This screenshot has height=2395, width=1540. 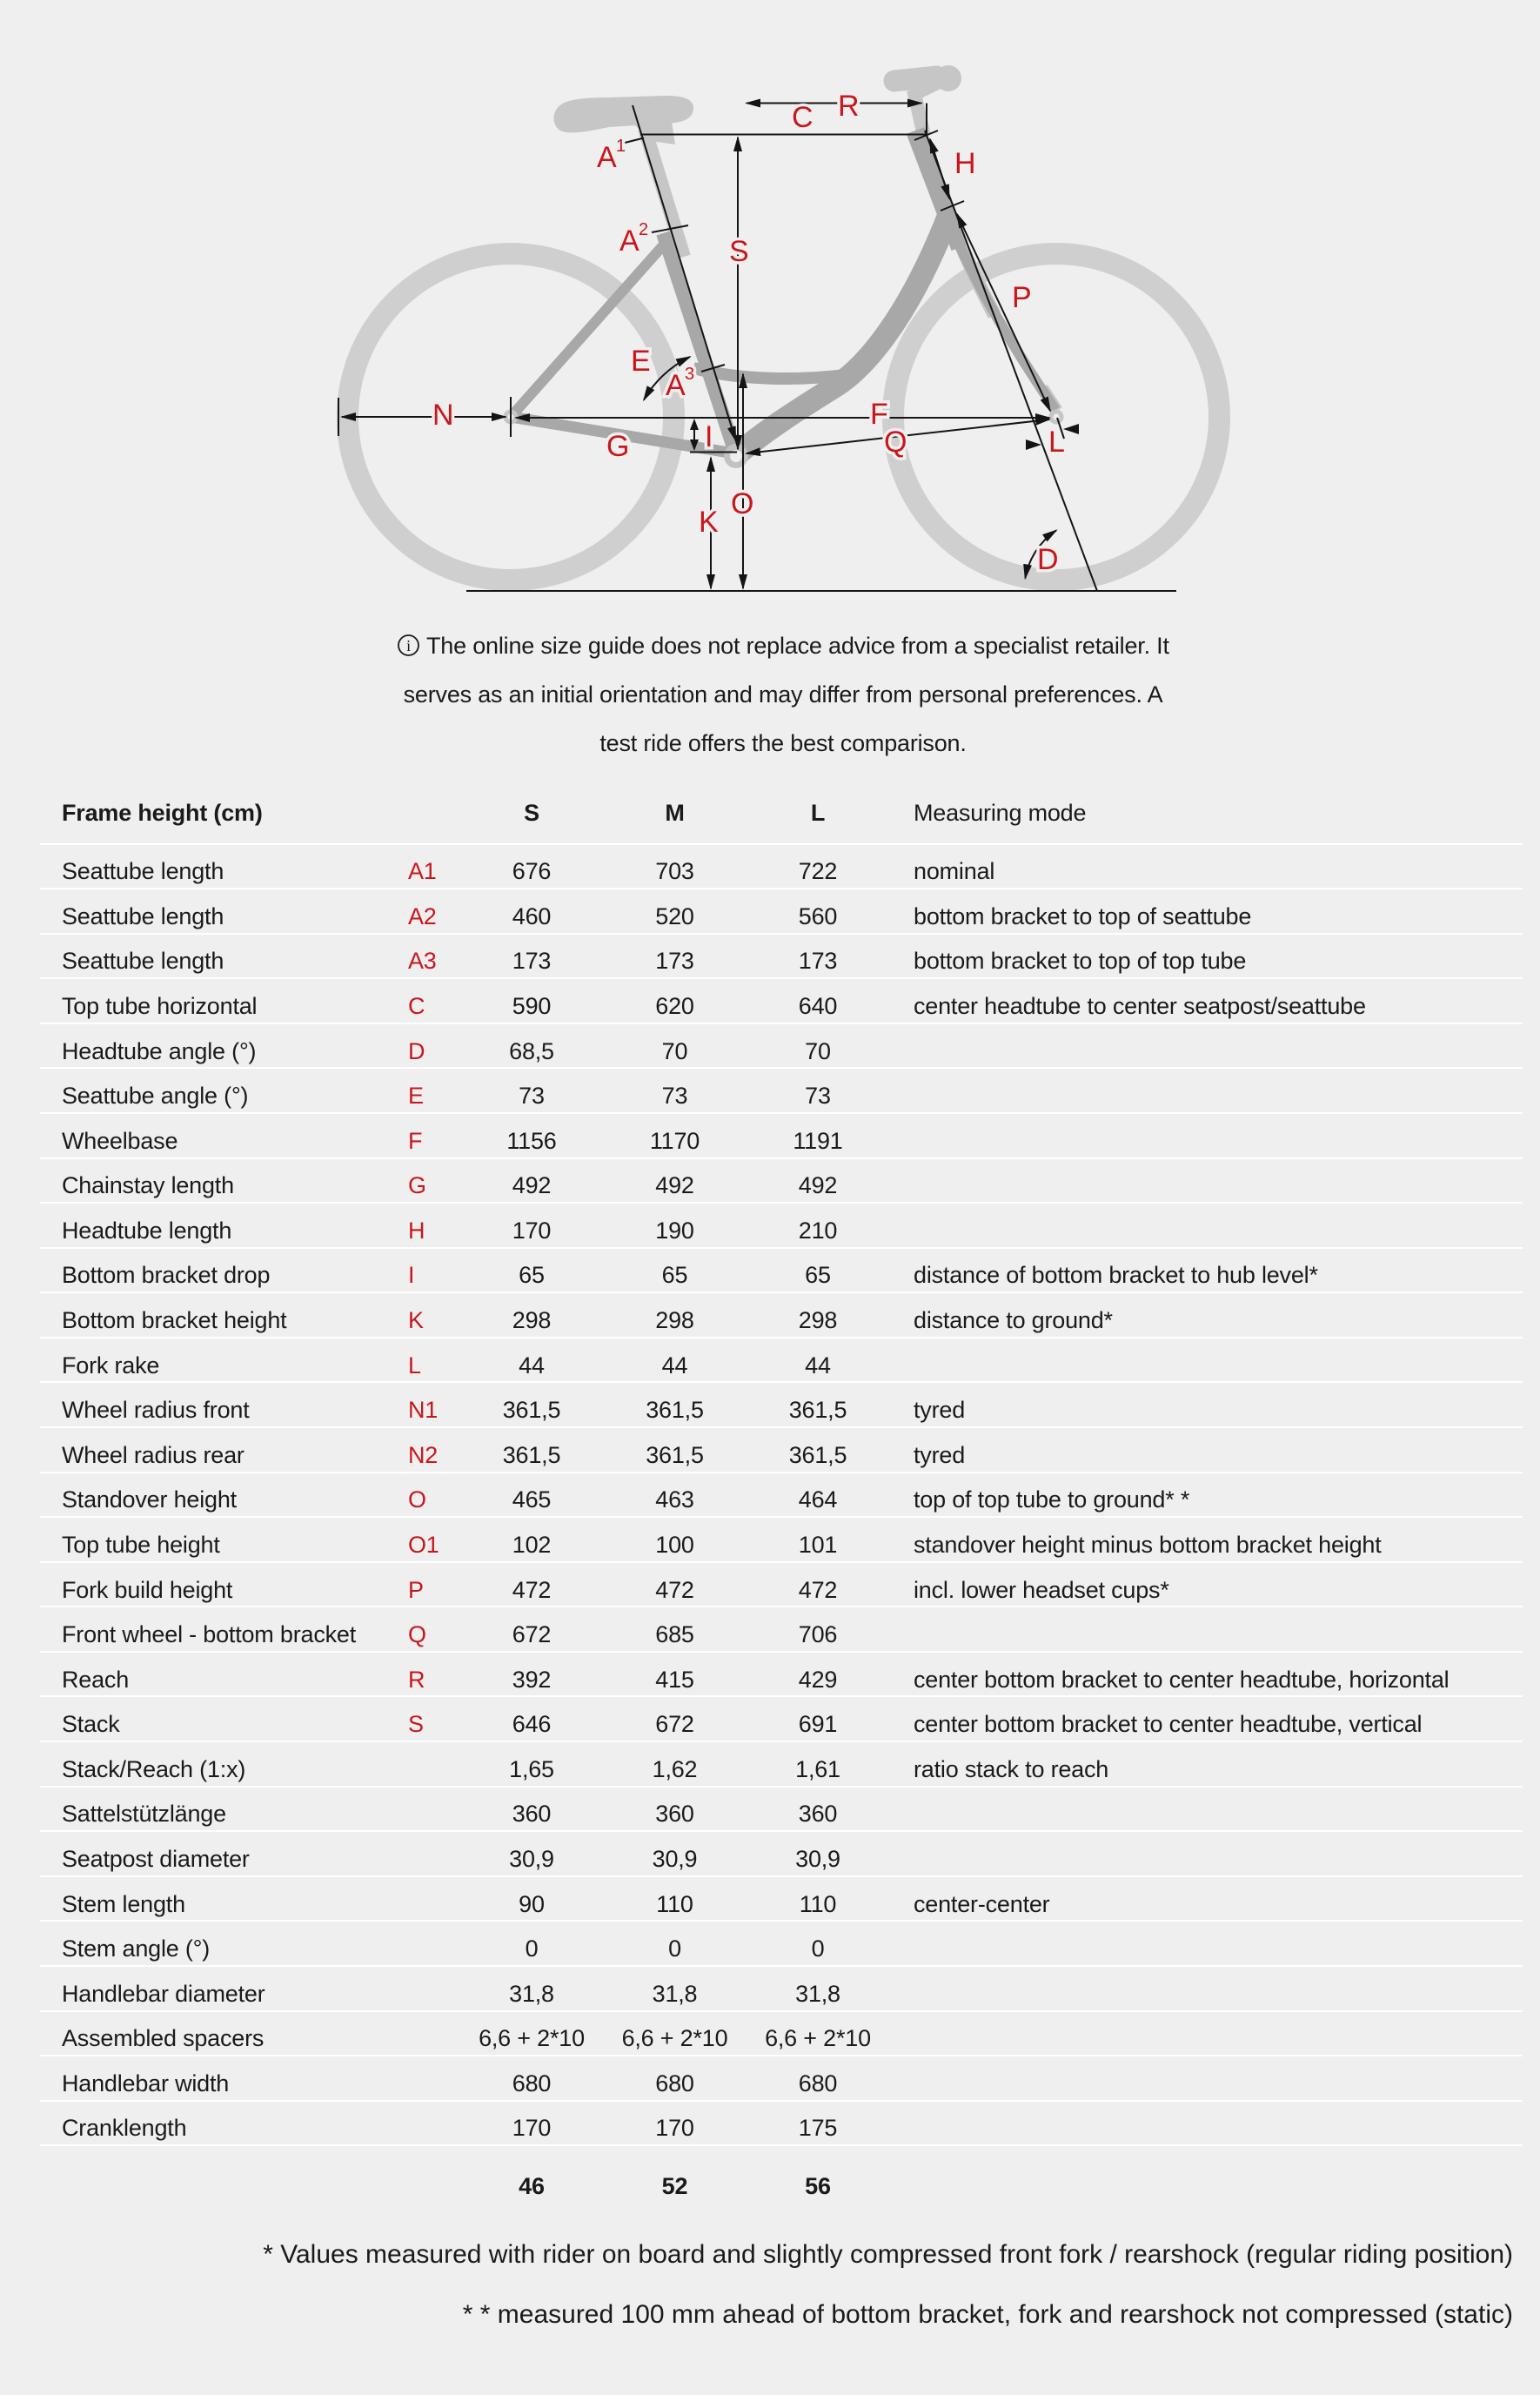 What do you see at coordinates (408, 645) in the screenshot?
I see `svg-text: i` at bounding box center [408, 645].